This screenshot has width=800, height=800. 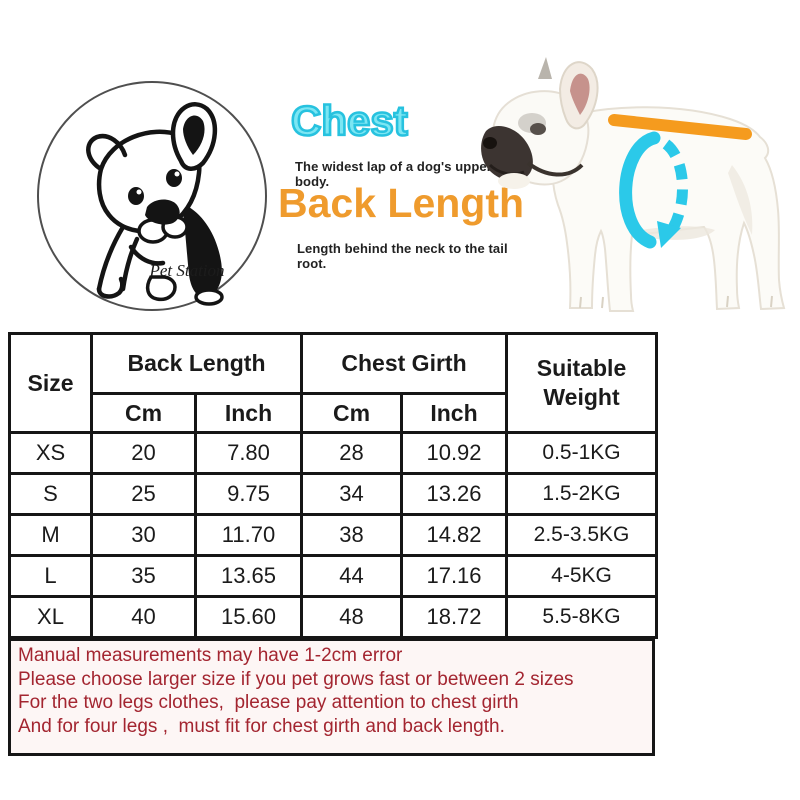 What do you see at coordinates (50, 535) in the screenshot?
I see `size-cell: M` at bounding box center [50, 535].